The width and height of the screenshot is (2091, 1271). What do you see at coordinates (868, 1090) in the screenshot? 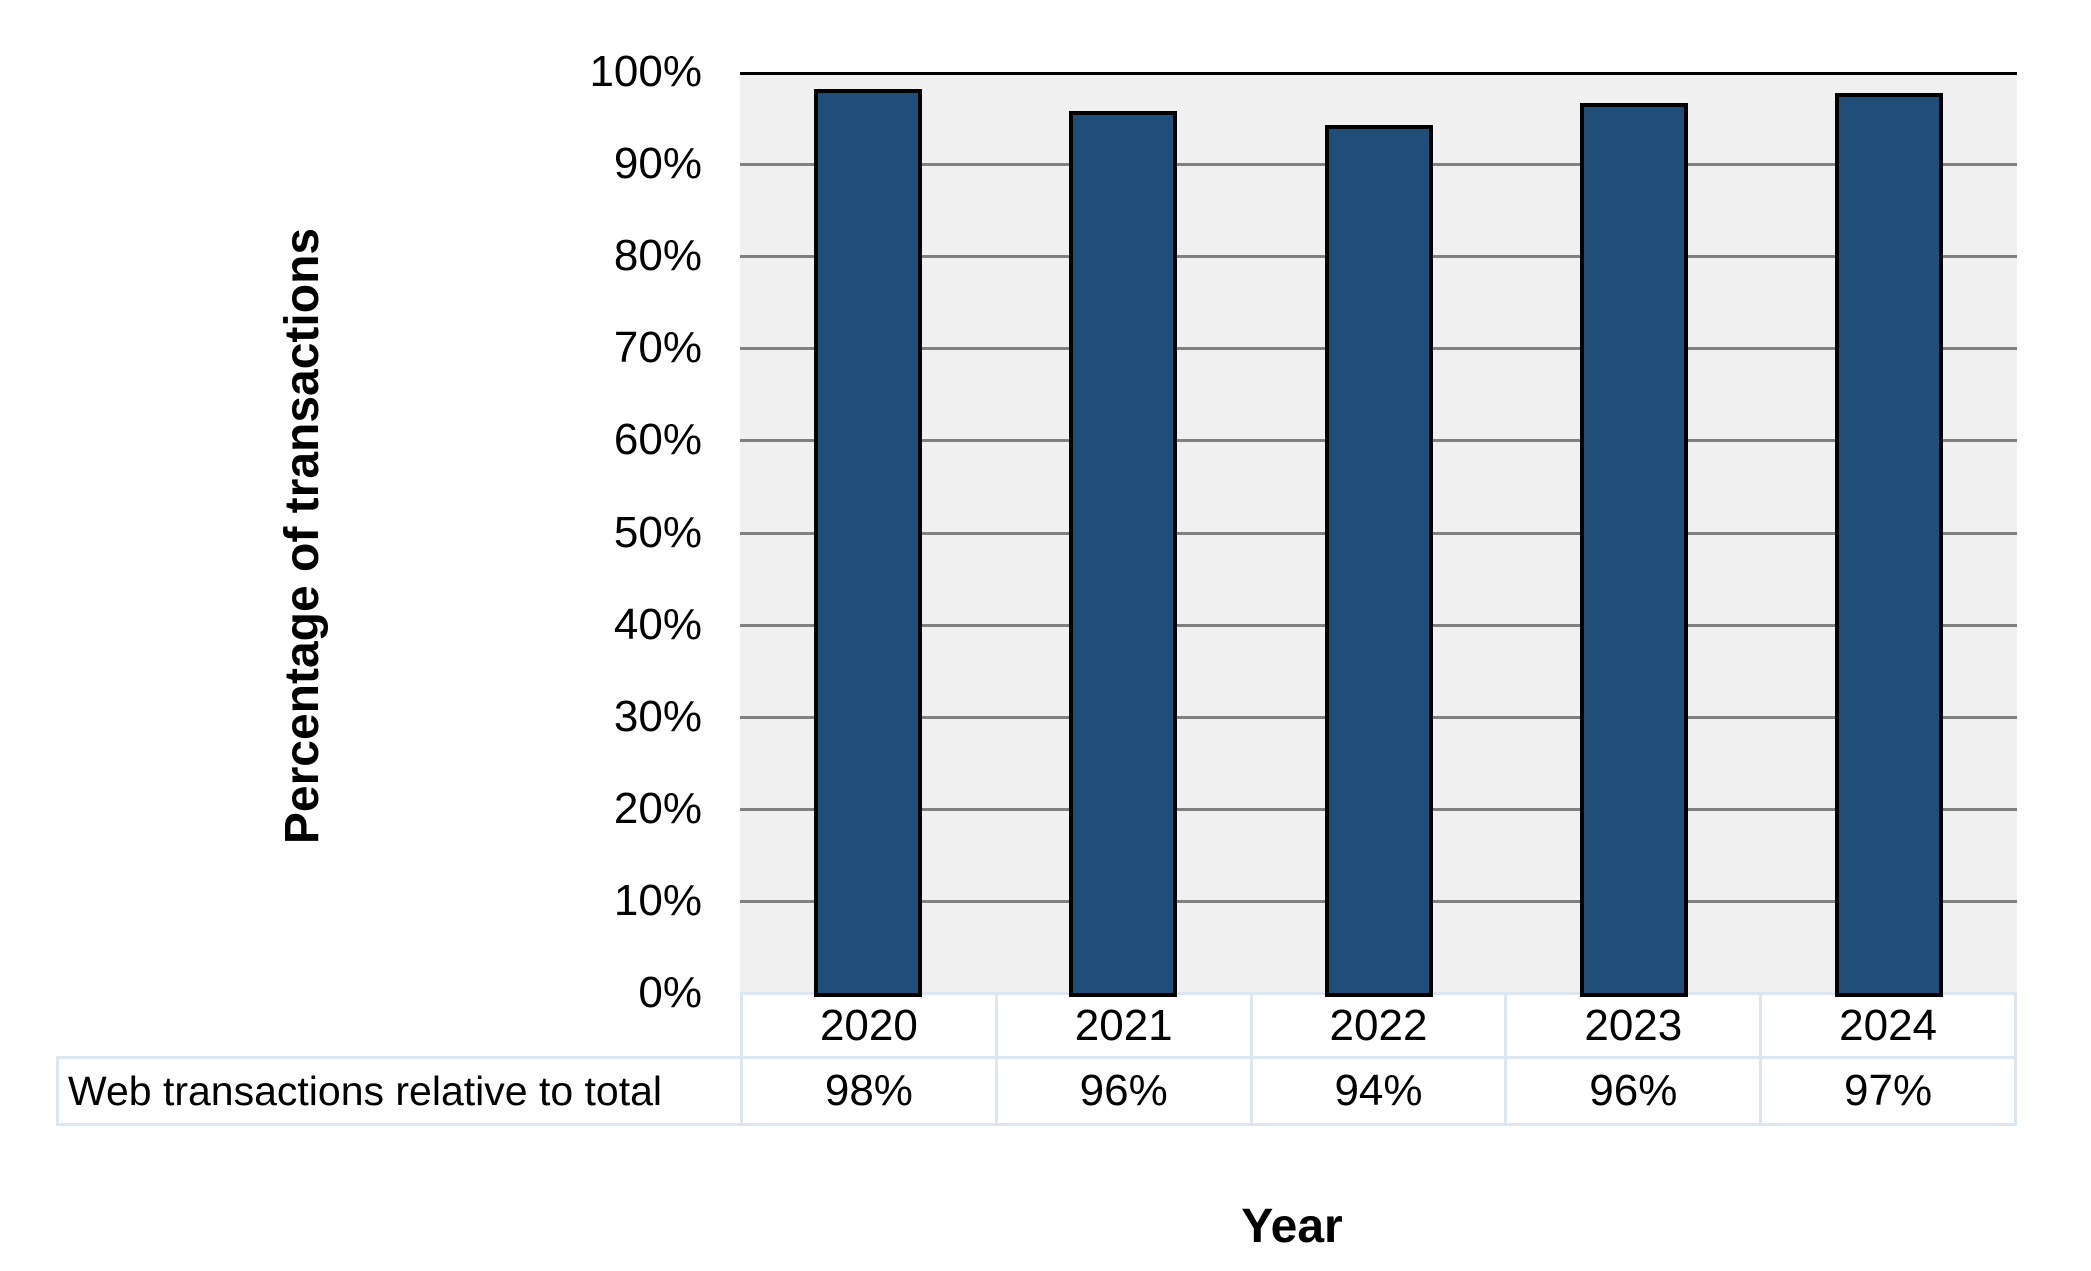
I see `value-cell: 98%` at bounding box center [868, 1090].